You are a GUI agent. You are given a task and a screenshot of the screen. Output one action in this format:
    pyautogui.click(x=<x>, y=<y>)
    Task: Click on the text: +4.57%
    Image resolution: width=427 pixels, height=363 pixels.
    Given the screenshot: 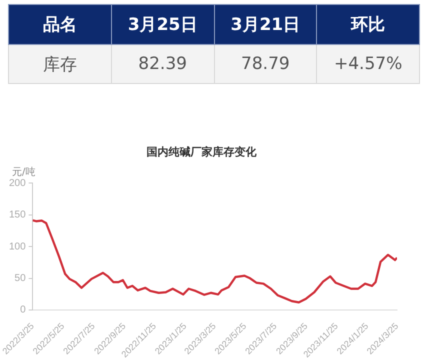 What is the action you would take?
    pyautogui.click(x=368, y=64)
    